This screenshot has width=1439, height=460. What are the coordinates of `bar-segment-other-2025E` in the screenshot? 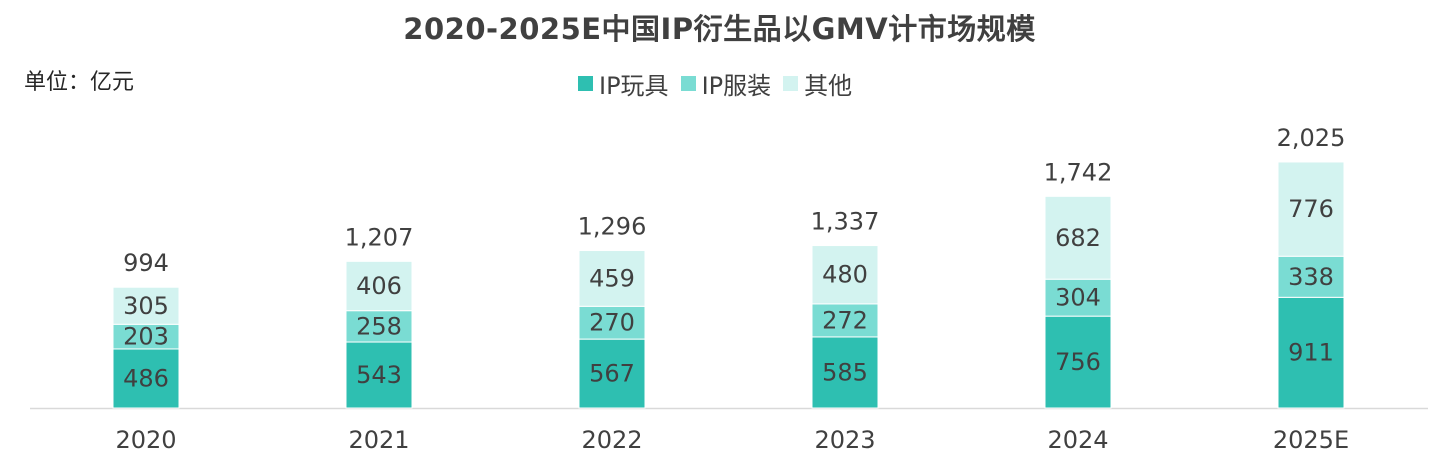 It's located at (1311, 209).